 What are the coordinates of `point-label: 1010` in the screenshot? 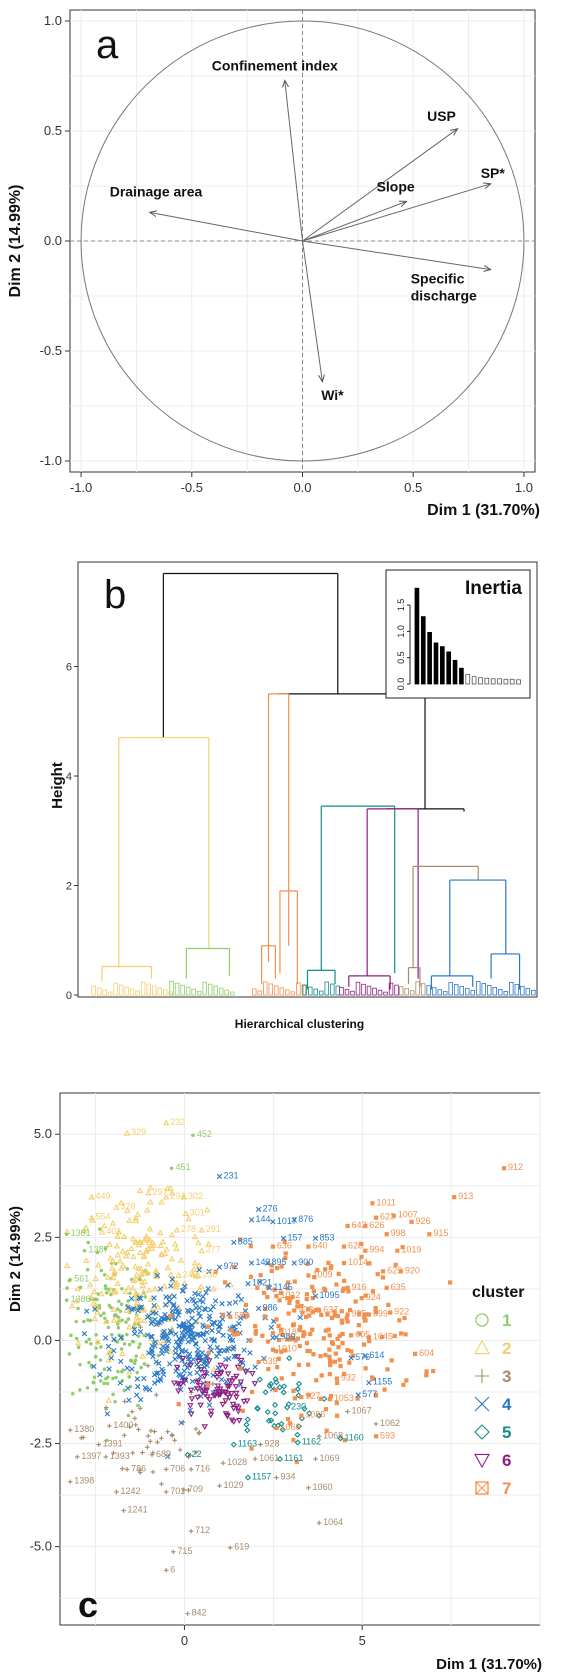 It's located at (287, 1349).